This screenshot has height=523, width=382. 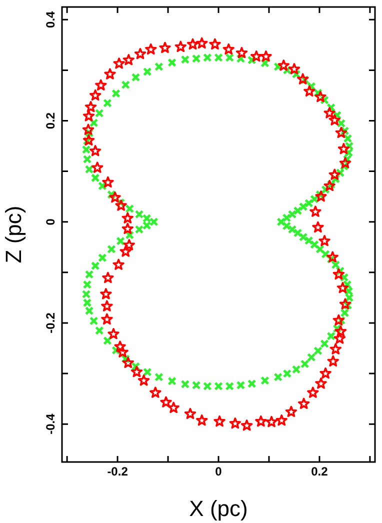 I want to click on y-tick-label: 0.4, so click(x=50, y=19).